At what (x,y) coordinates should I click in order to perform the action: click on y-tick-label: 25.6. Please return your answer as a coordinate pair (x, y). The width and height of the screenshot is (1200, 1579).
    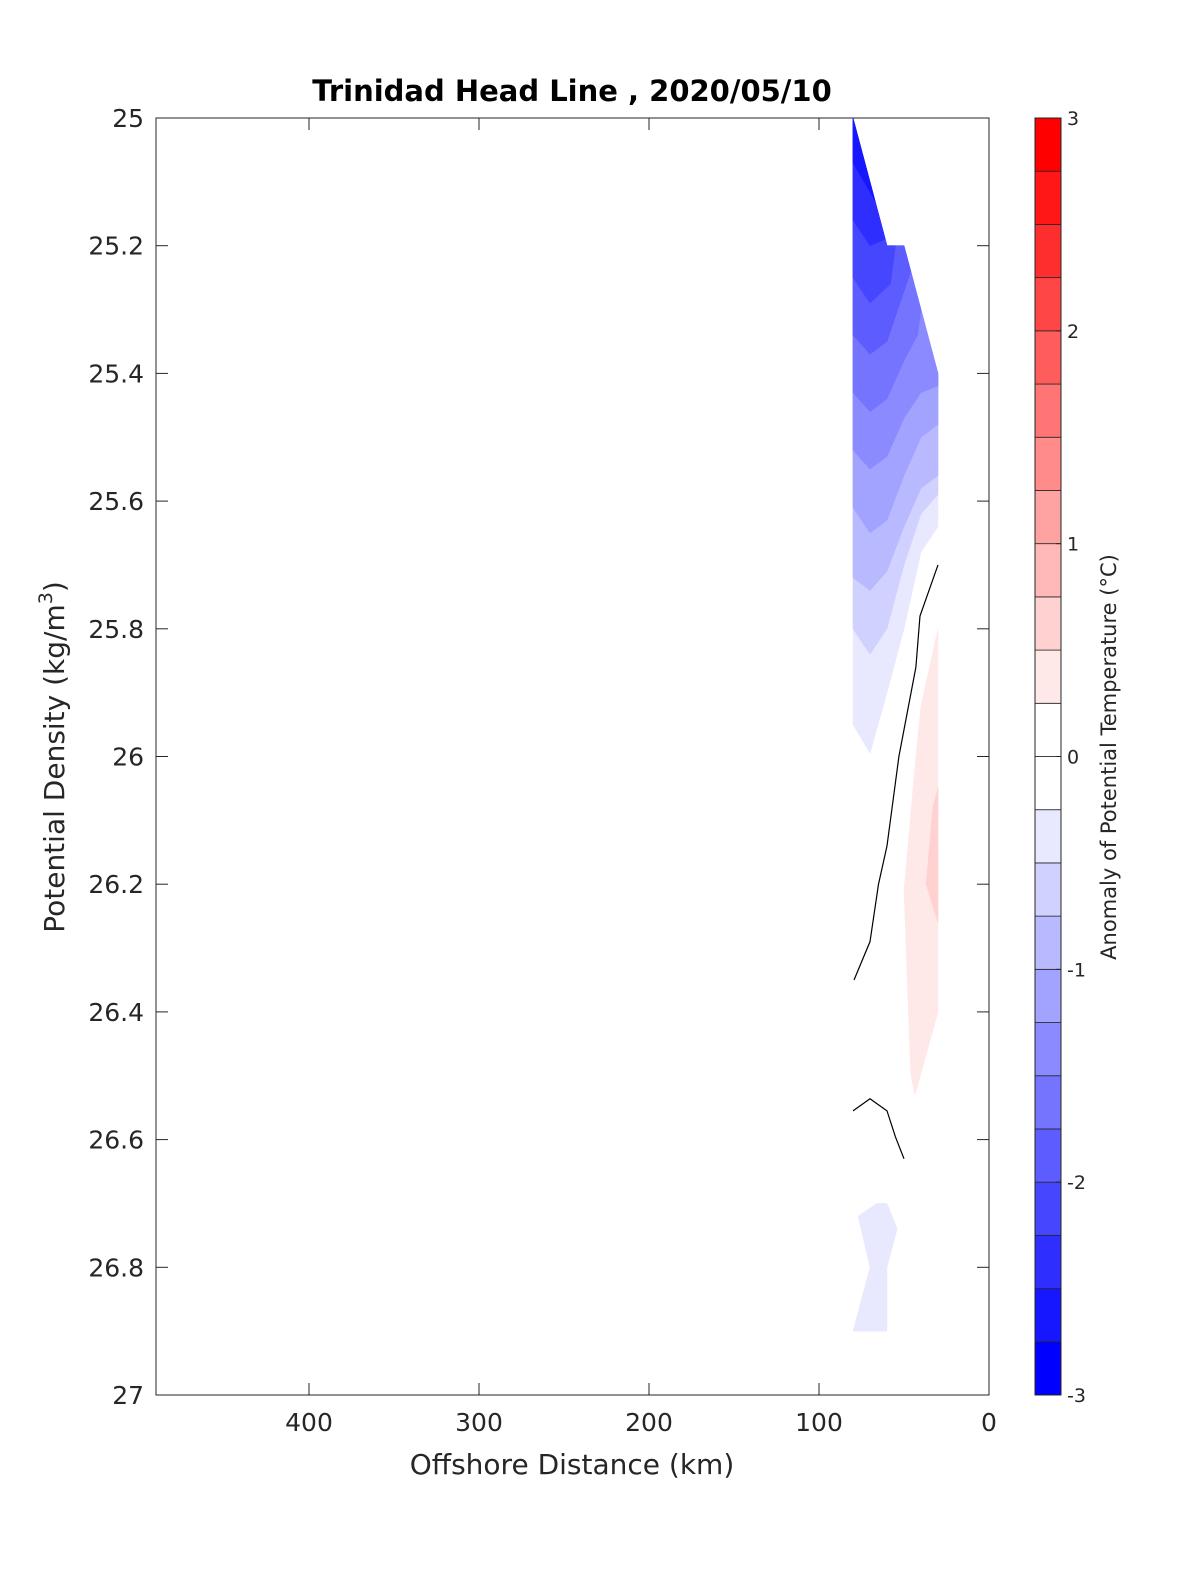
    Looking at the image, I should click on (116, 501).